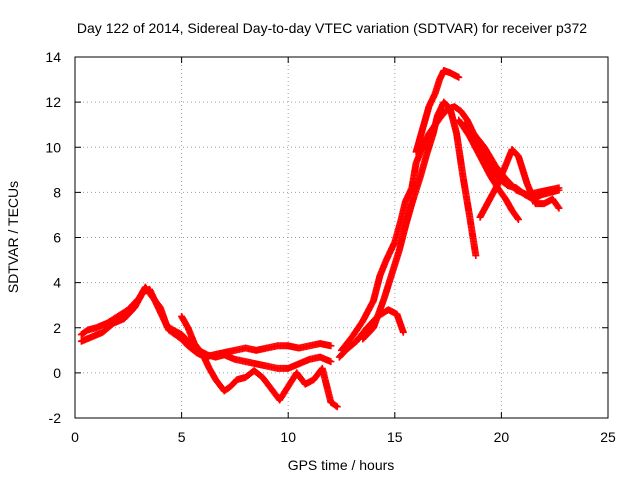 This screenshot has width=640, height=480. What do you see at coordinates (341, 465) in the screenshot?
I see `x-axis-label: GPS time / hours` at bounding box center [341, 465].